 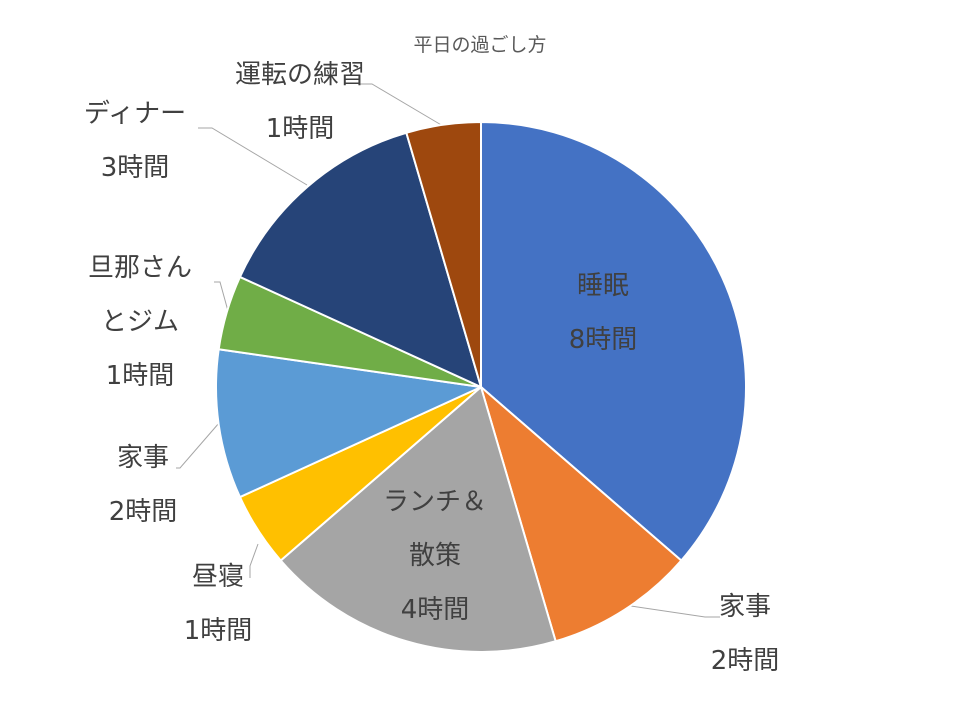 I want to click on slice-driving, so click(x=443, y=254).